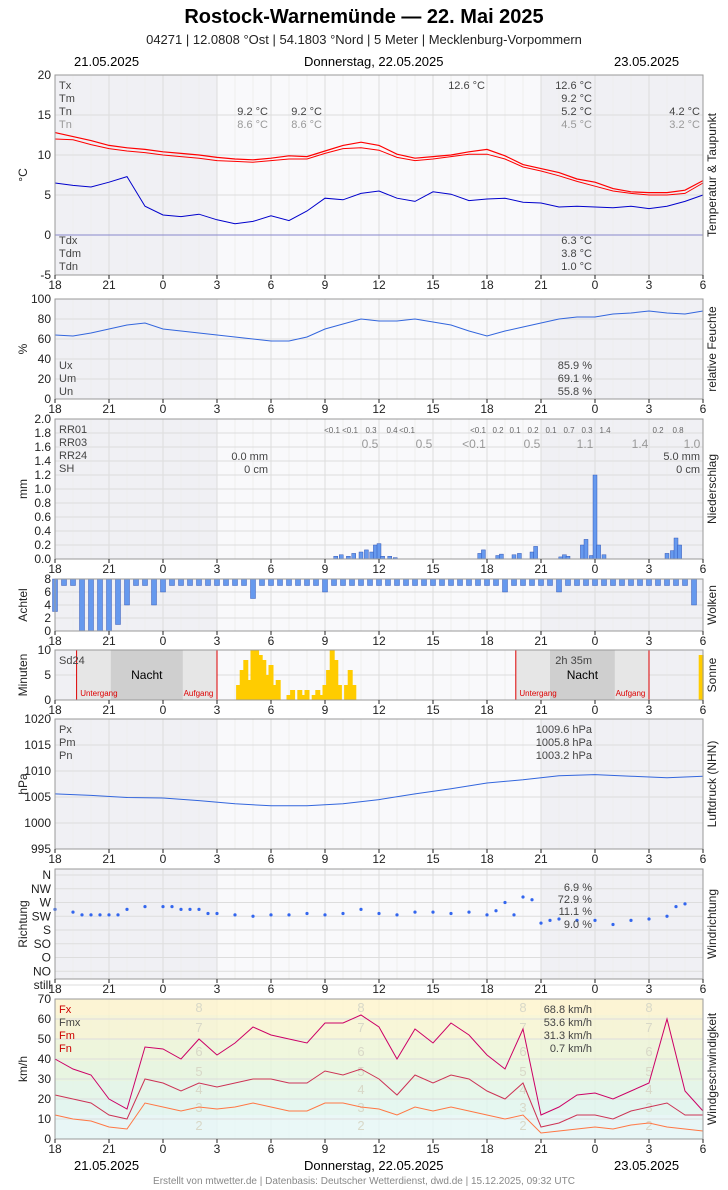  I want to click on humidity-line, so click(379, 326).